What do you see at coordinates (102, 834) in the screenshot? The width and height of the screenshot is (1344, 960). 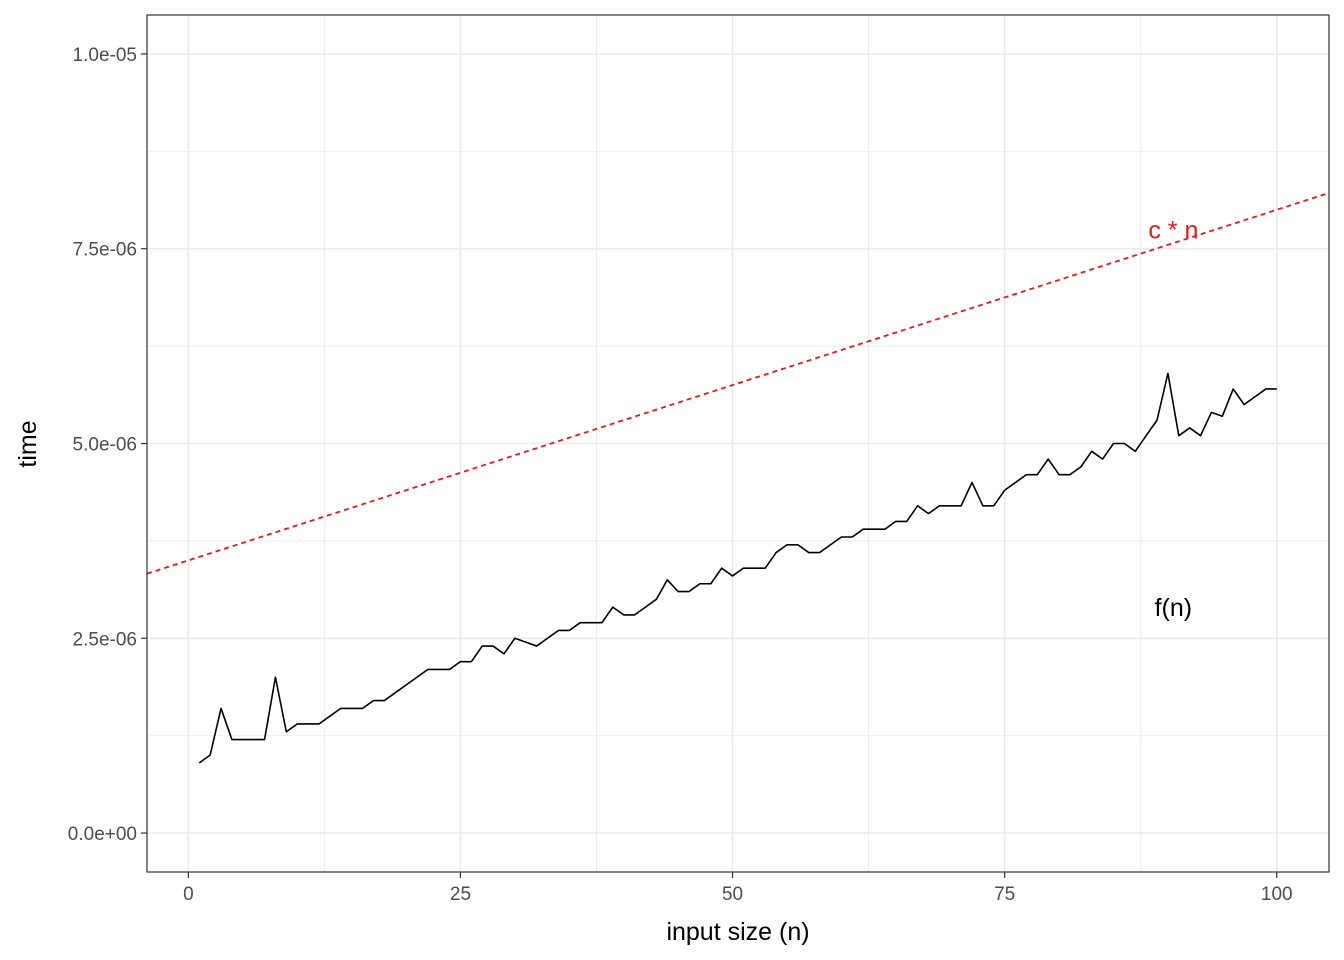 I see `y-tick-label: 0.0e+00` at bounding box center [102, 834].